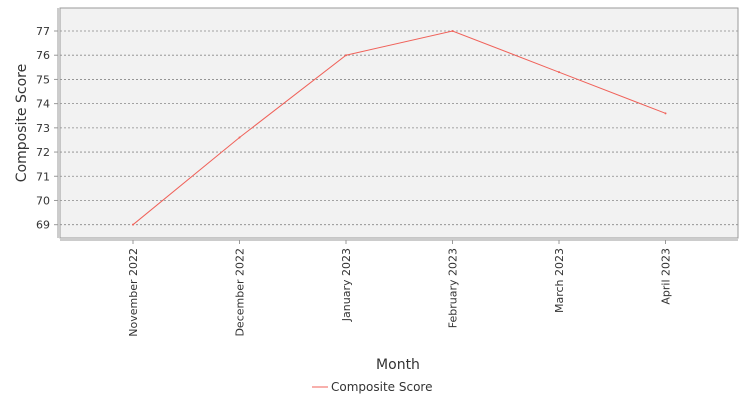  Describe the element at coordinates (43, 104) in the screenshot. I see `y-tick-label: 74` at that location.